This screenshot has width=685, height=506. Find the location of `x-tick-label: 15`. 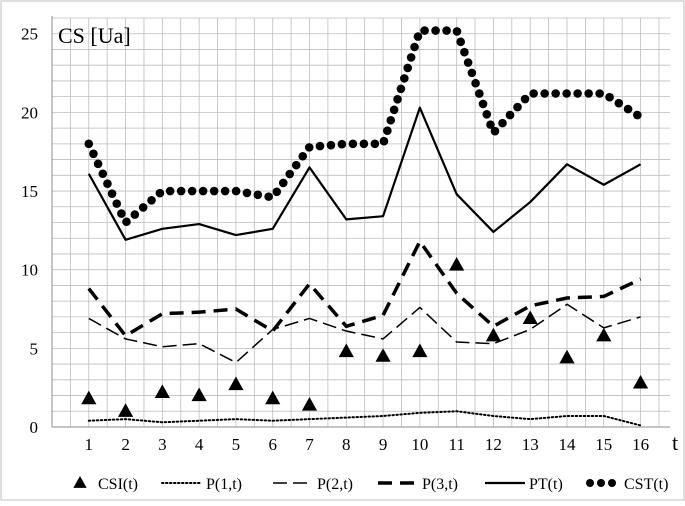

x-tick-label: 15 is located at coordinates (603, 444).